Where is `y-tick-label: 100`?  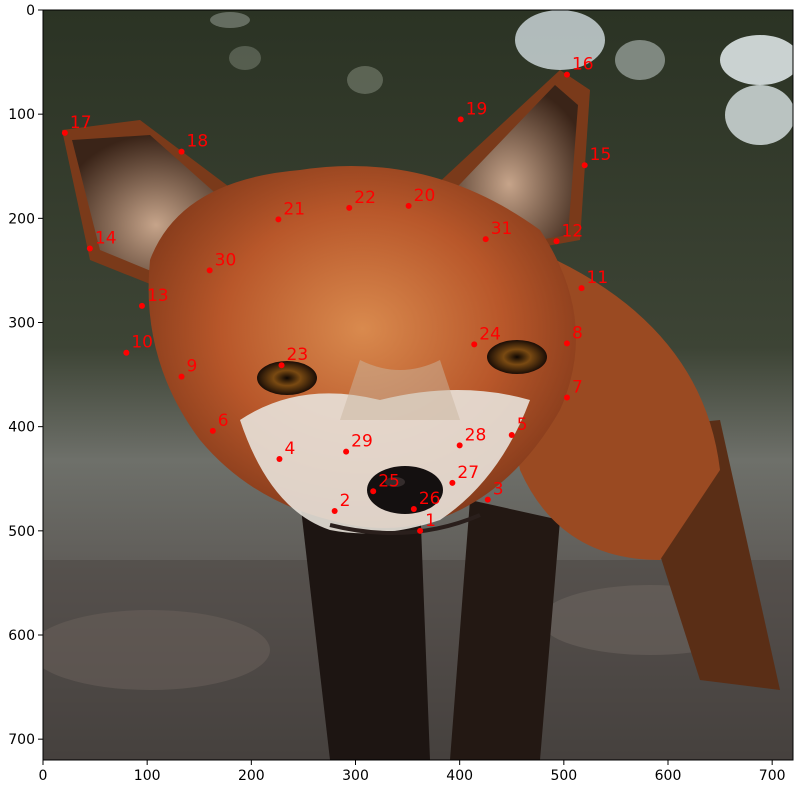 y-tick-label: 100 is located at coordinates (21, 115).